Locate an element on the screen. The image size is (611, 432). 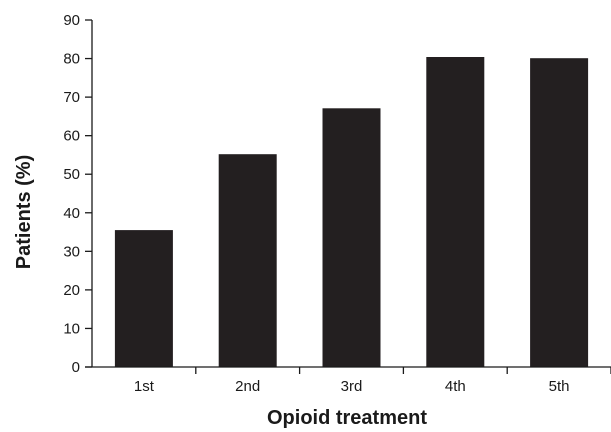
y-tick-label-30: 30 is located at coordinates (71, 251).